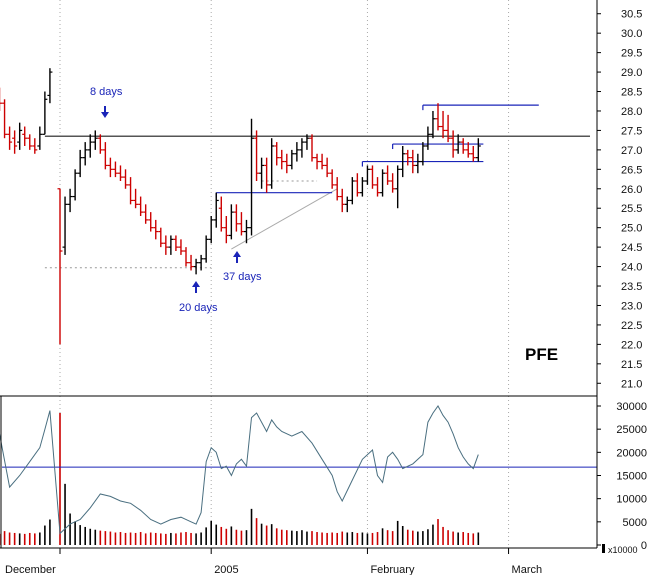  What do you see at coordinates (603, 548) in the screenshot?
I see `volume-multiplier-marker` at bounding box center [603, 548].